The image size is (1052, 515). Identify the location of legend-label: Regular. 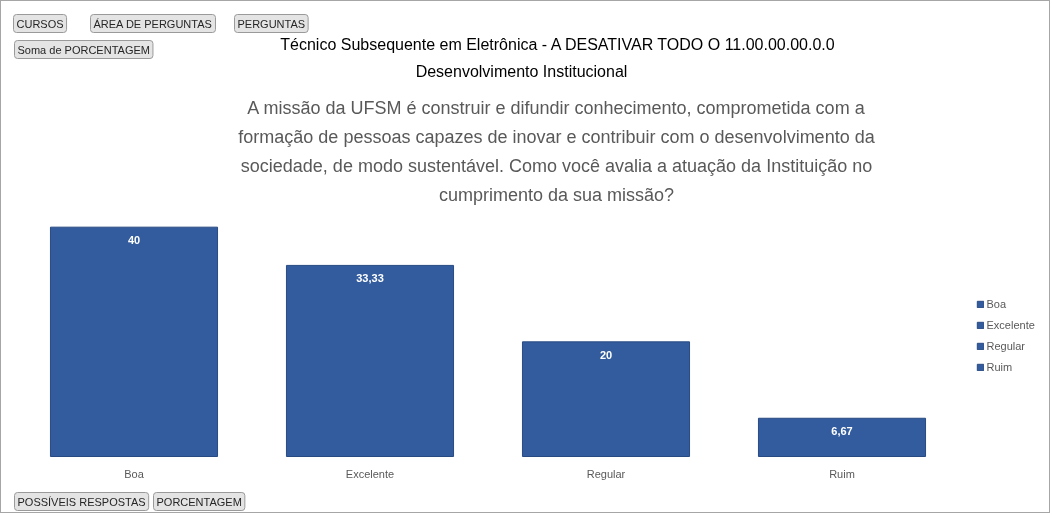
(1006, 346).